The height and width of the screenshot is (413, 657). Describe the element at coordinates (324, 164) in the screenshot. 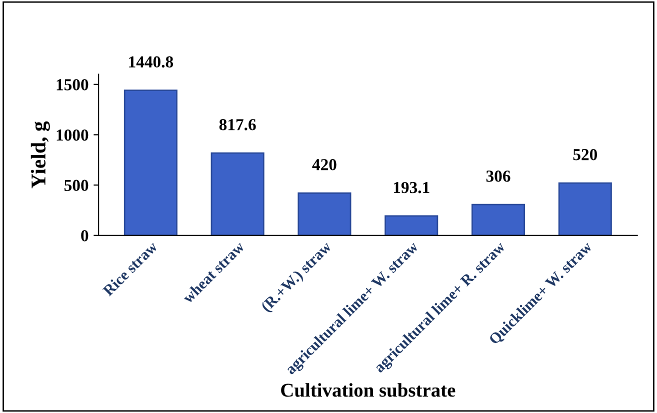

I see `data-label: 420` at that location.